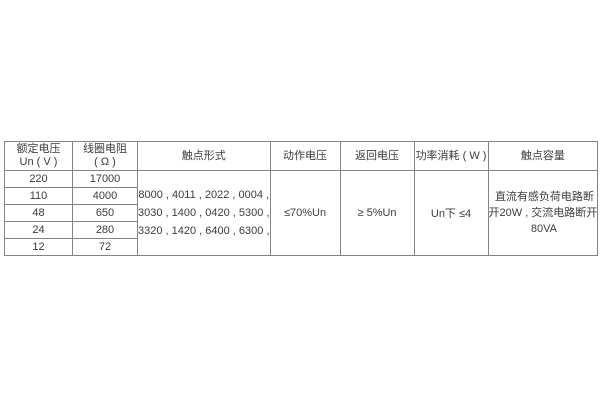  Describe the element at coordinates (451, 156) in the screenshot. I see `header-power-consumption: 功率消耗 ( W )` at that location.